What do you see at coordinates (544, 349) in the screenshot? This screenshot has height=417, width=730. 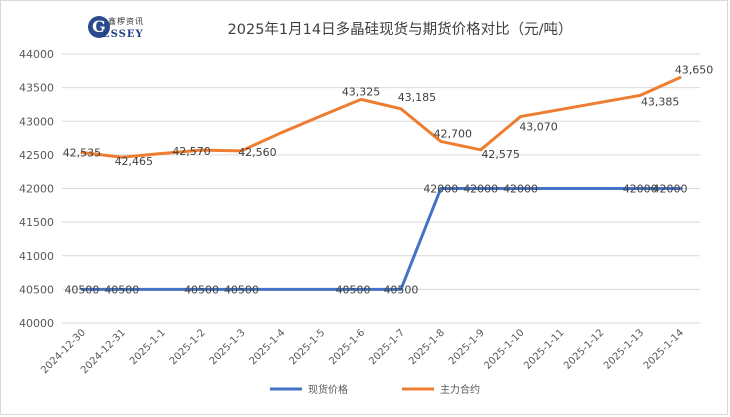 I see `x-tick-label: 2025-1-11` at bounding box center [544, 349].